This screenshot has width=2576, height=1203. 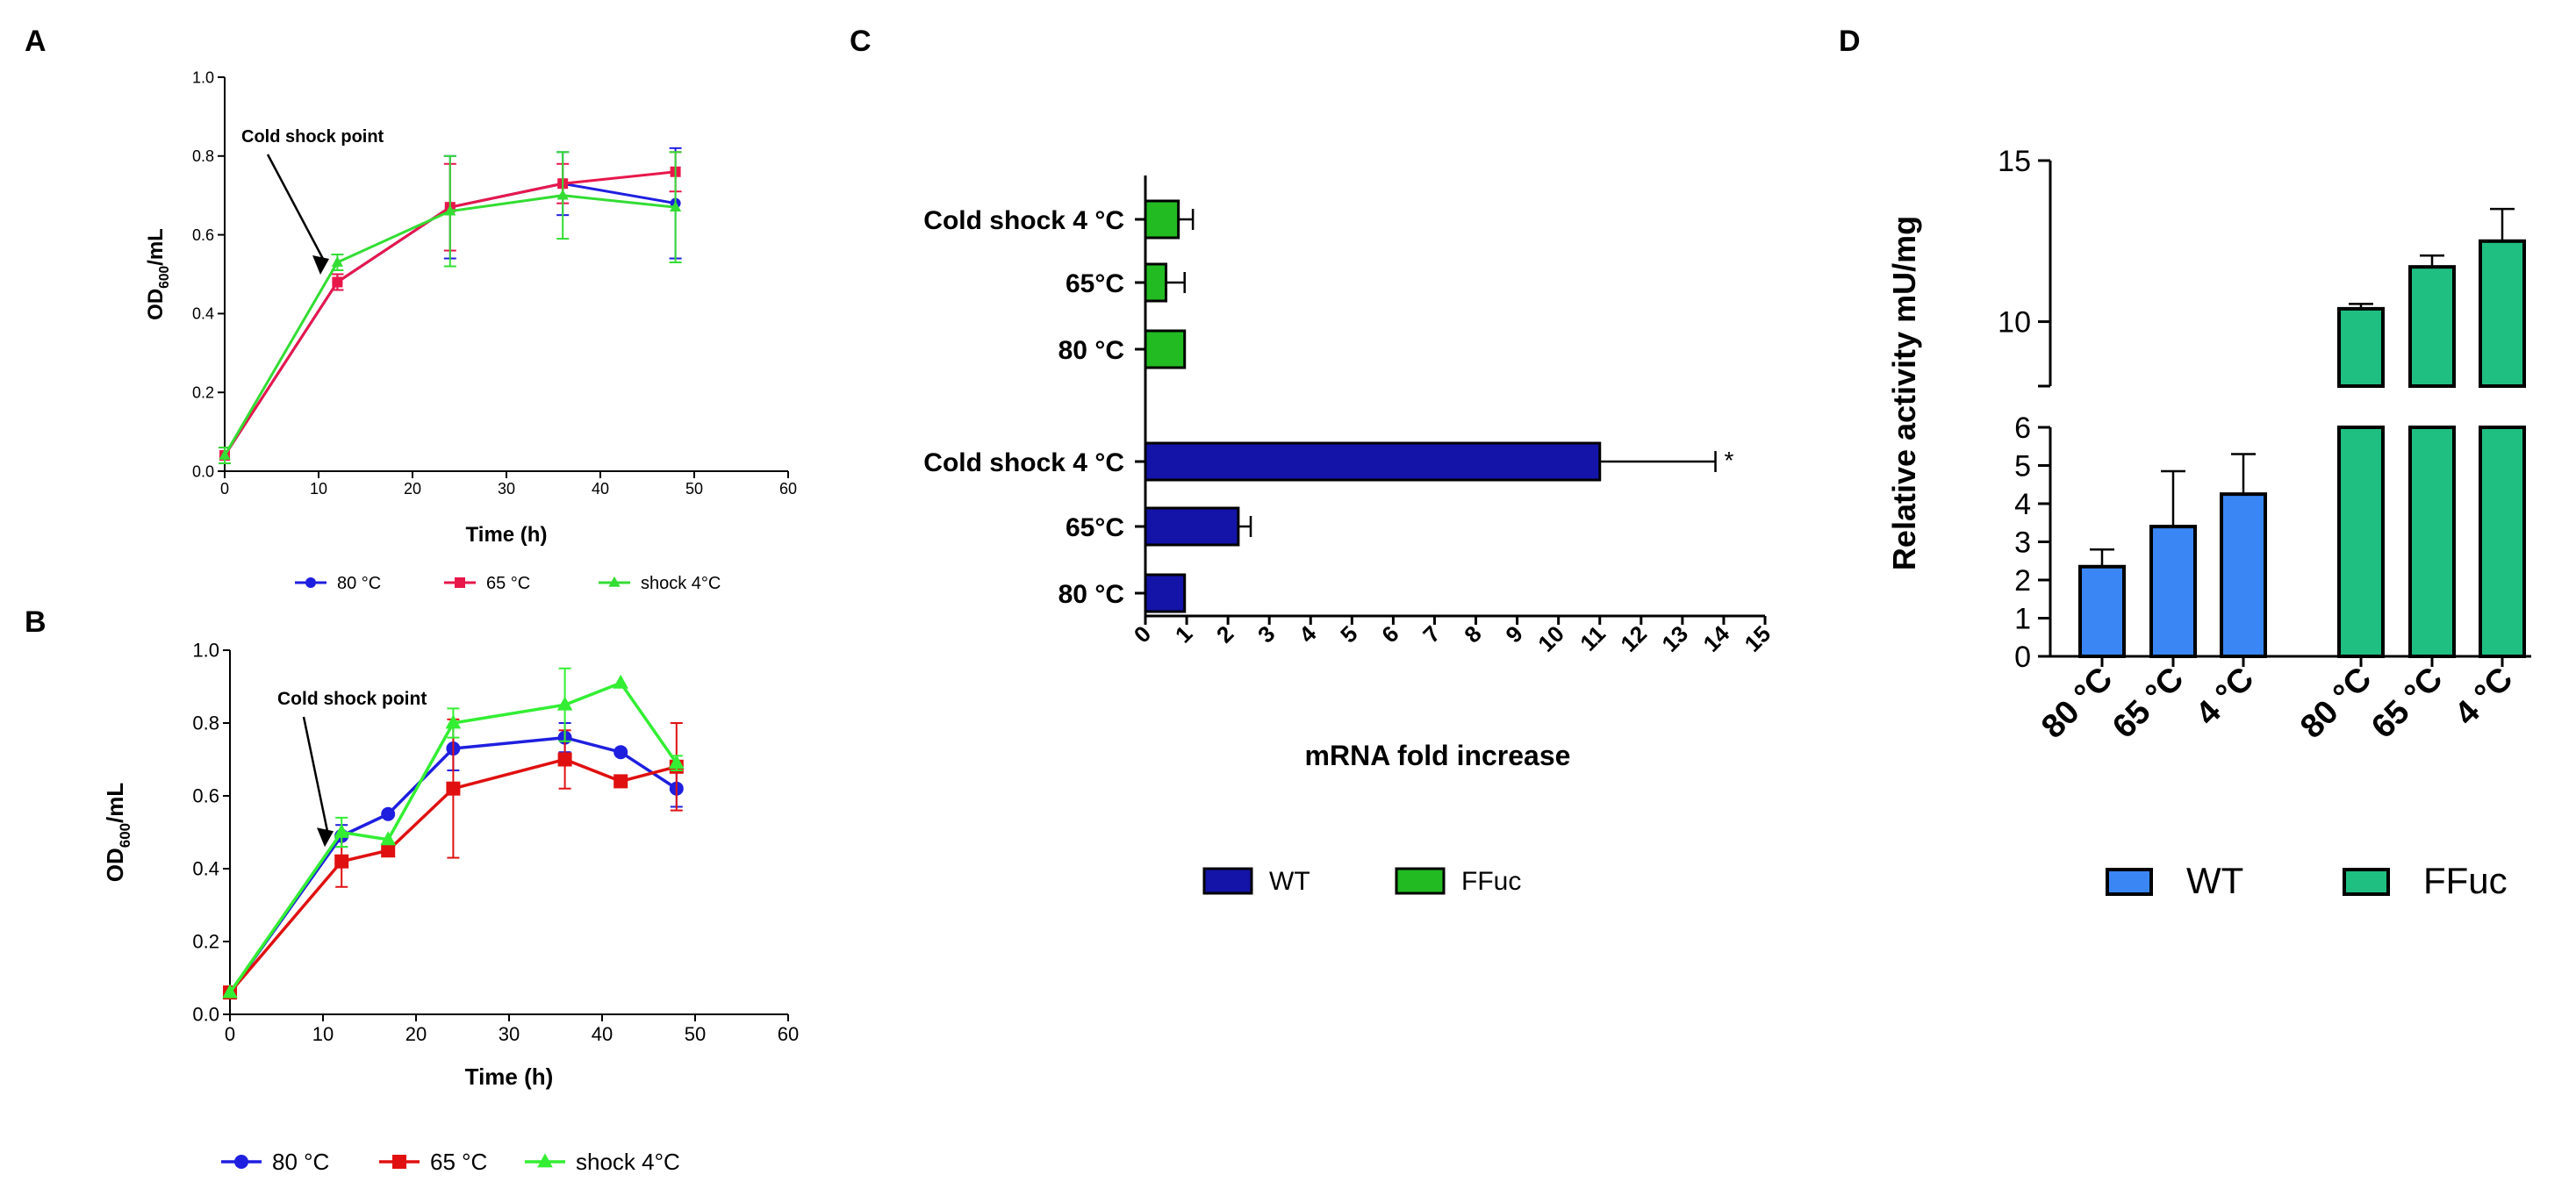 What do you see at coordinates (1513, 634) in the screenshot?
I see `x-tick-label: 9` at bounding box center [1513, 634].